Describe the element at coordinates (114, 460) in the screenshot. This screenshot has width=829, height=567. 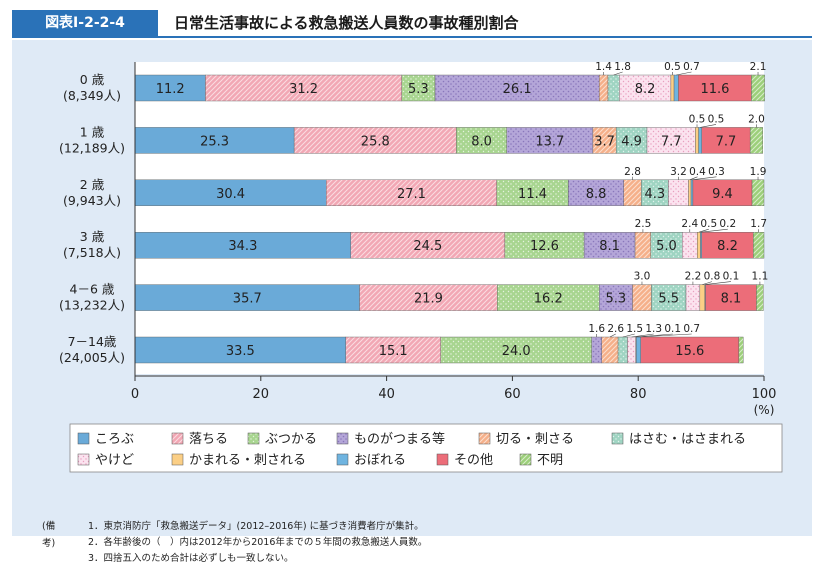
I see `legend-label: やけど` at that location.